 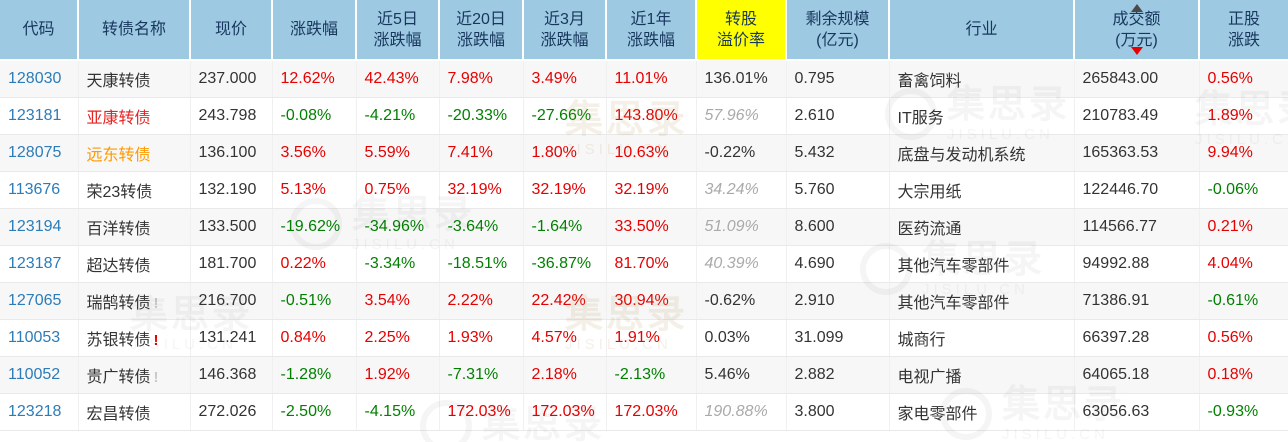 What do you see at coordinates (39, 190) in the screenshot?
I see `bond-code-cell: 113676` at bounding box center [39, 190].